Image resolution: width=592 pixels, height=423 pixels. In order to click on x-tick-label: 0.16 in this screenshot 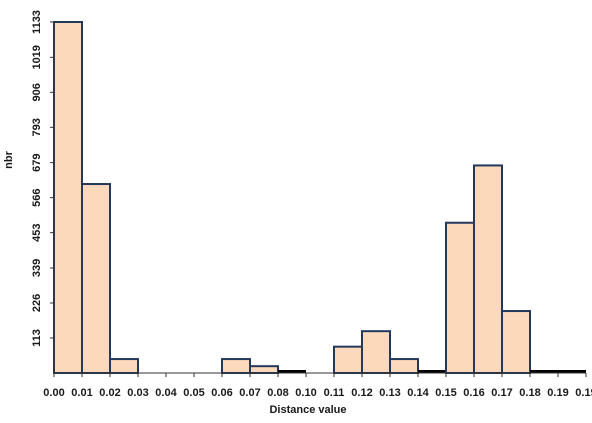, I will do `click(473, 393)`.